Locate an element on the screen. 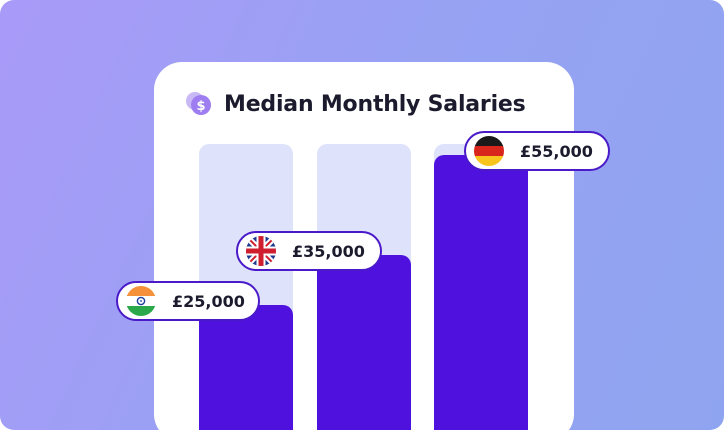 This screenshot has height=430, width=724. coin-dollar-icon: $ is located at coordinates (198, 103).